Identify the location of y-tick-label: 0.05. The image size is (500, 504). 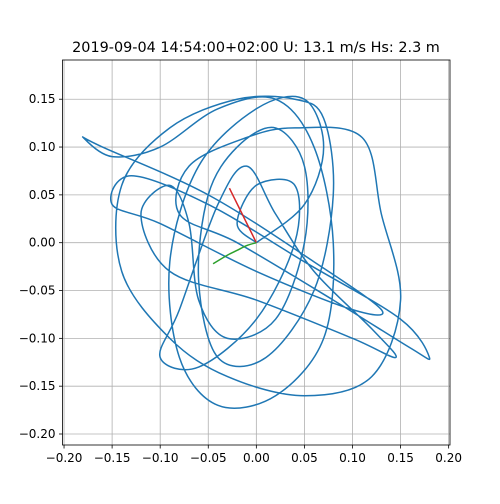
(42, 195).